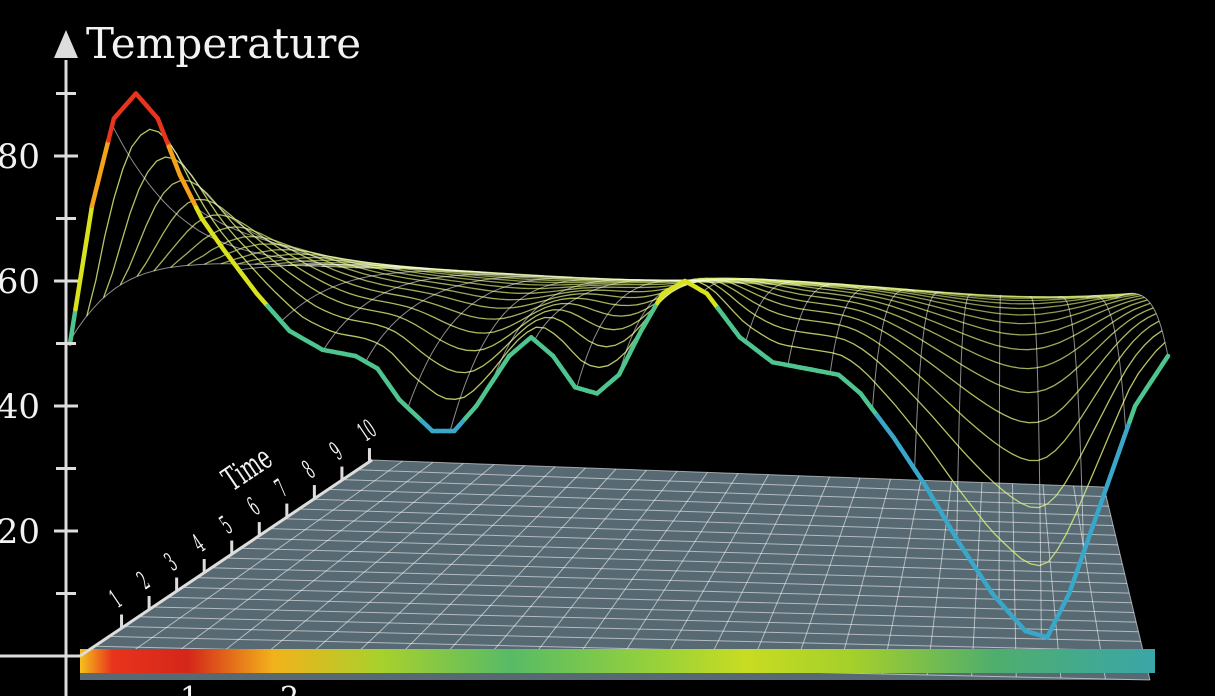 This screenshot has height=696, width=1215. What do you see at coordinates (281, 488) in the screenshot?
I see `time-tick-label: 7` at bounding box center [281, 488].